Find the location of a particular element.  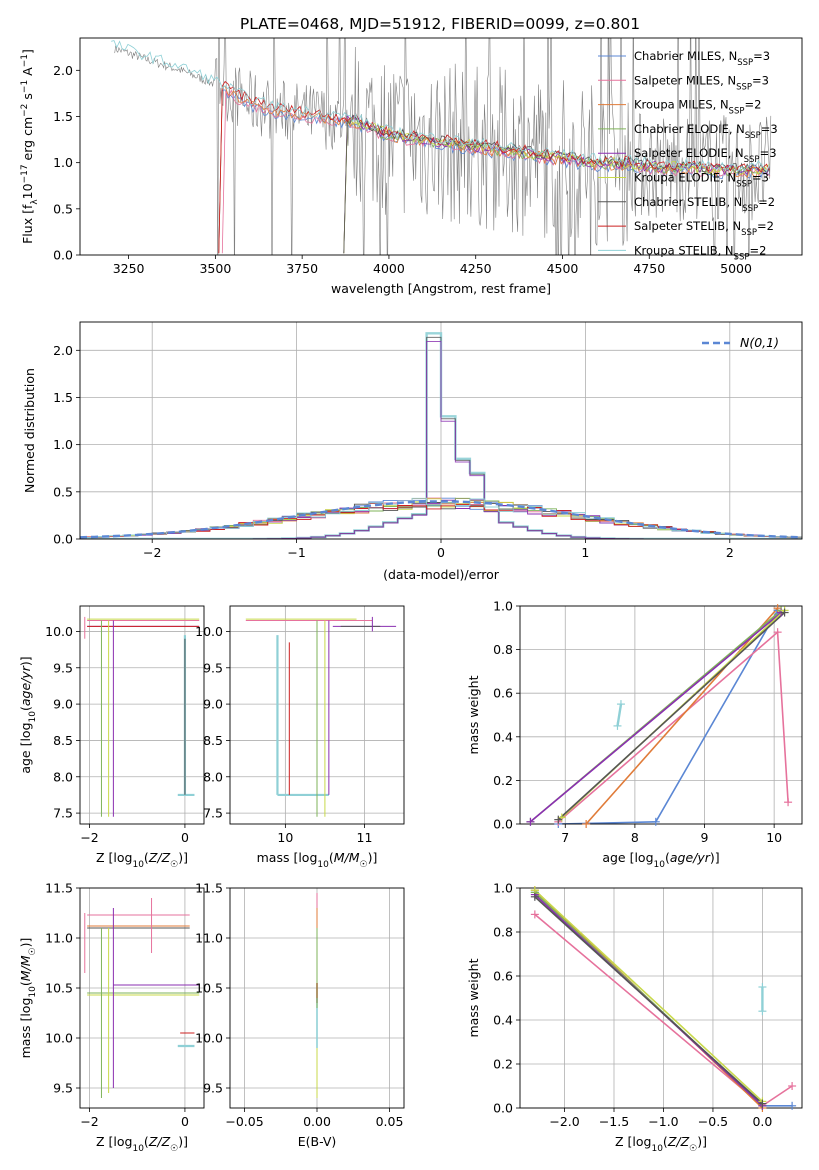

legend-entry: Kroupa ELODIE, NSSP=3 is located at coordinates (701, 180).